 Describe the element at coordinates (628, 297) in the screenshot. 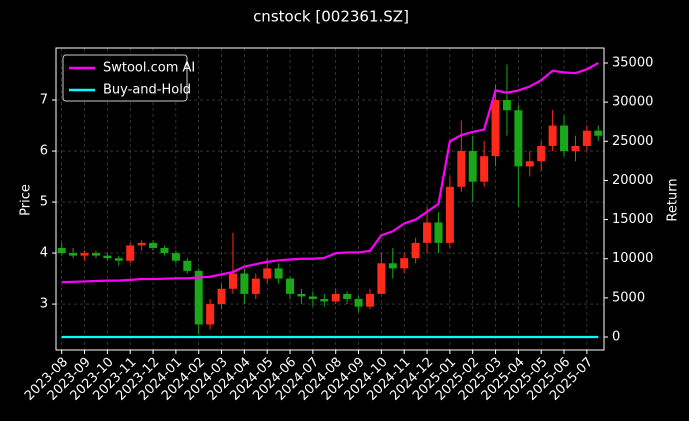

I see `y2-tick-label: 5000` at that location.